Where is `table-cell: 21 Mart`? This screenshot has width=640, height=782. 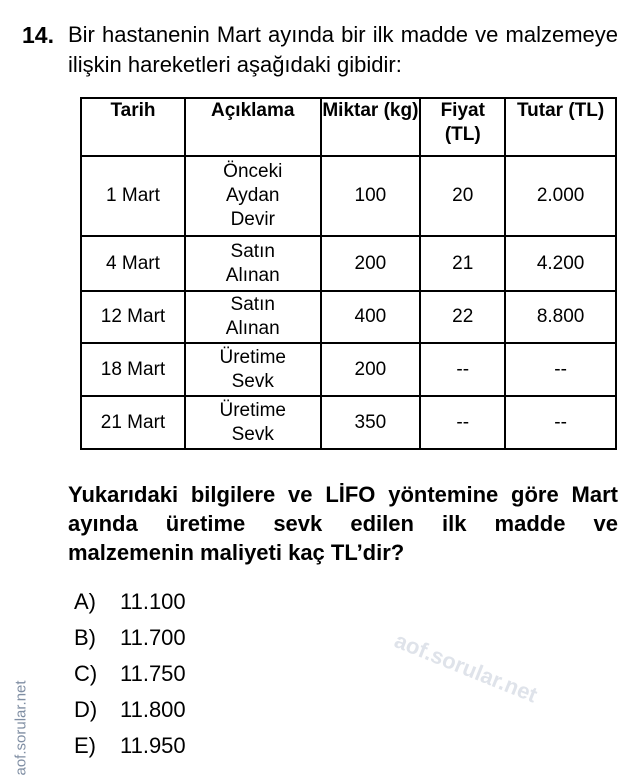 table-cell: 21 Mart is located at coordinates (133, 422).